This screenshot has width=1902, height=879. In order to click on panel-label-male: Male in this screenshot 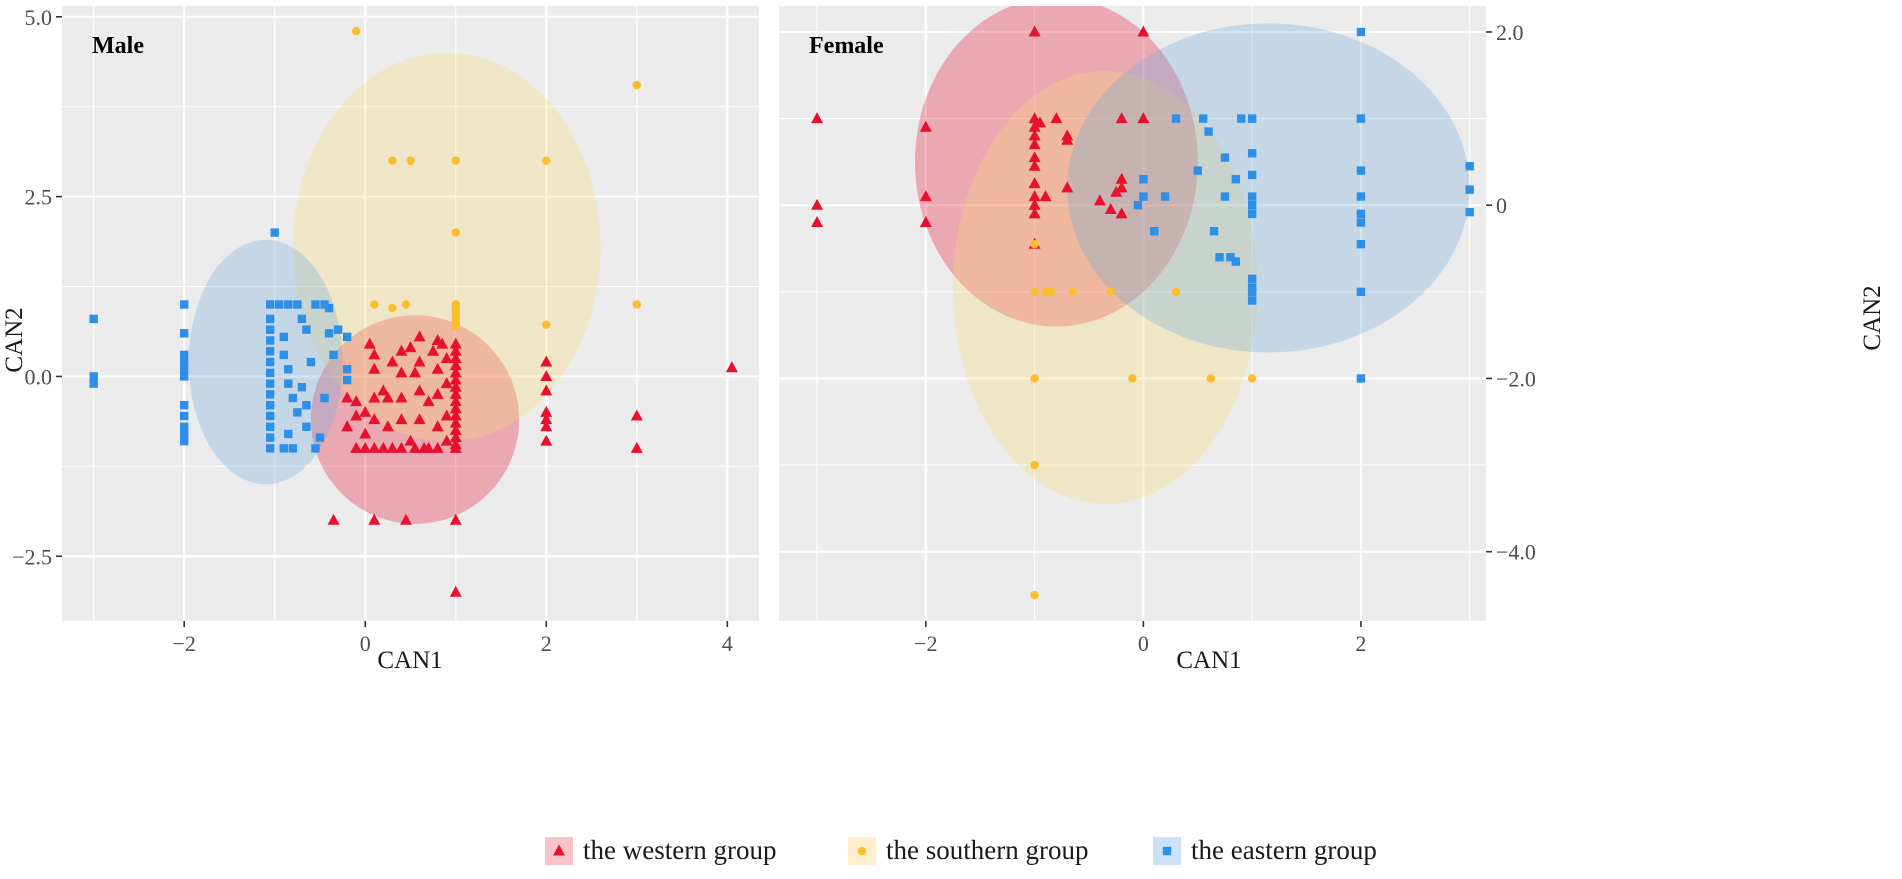, I will do `click(118, 46)`.